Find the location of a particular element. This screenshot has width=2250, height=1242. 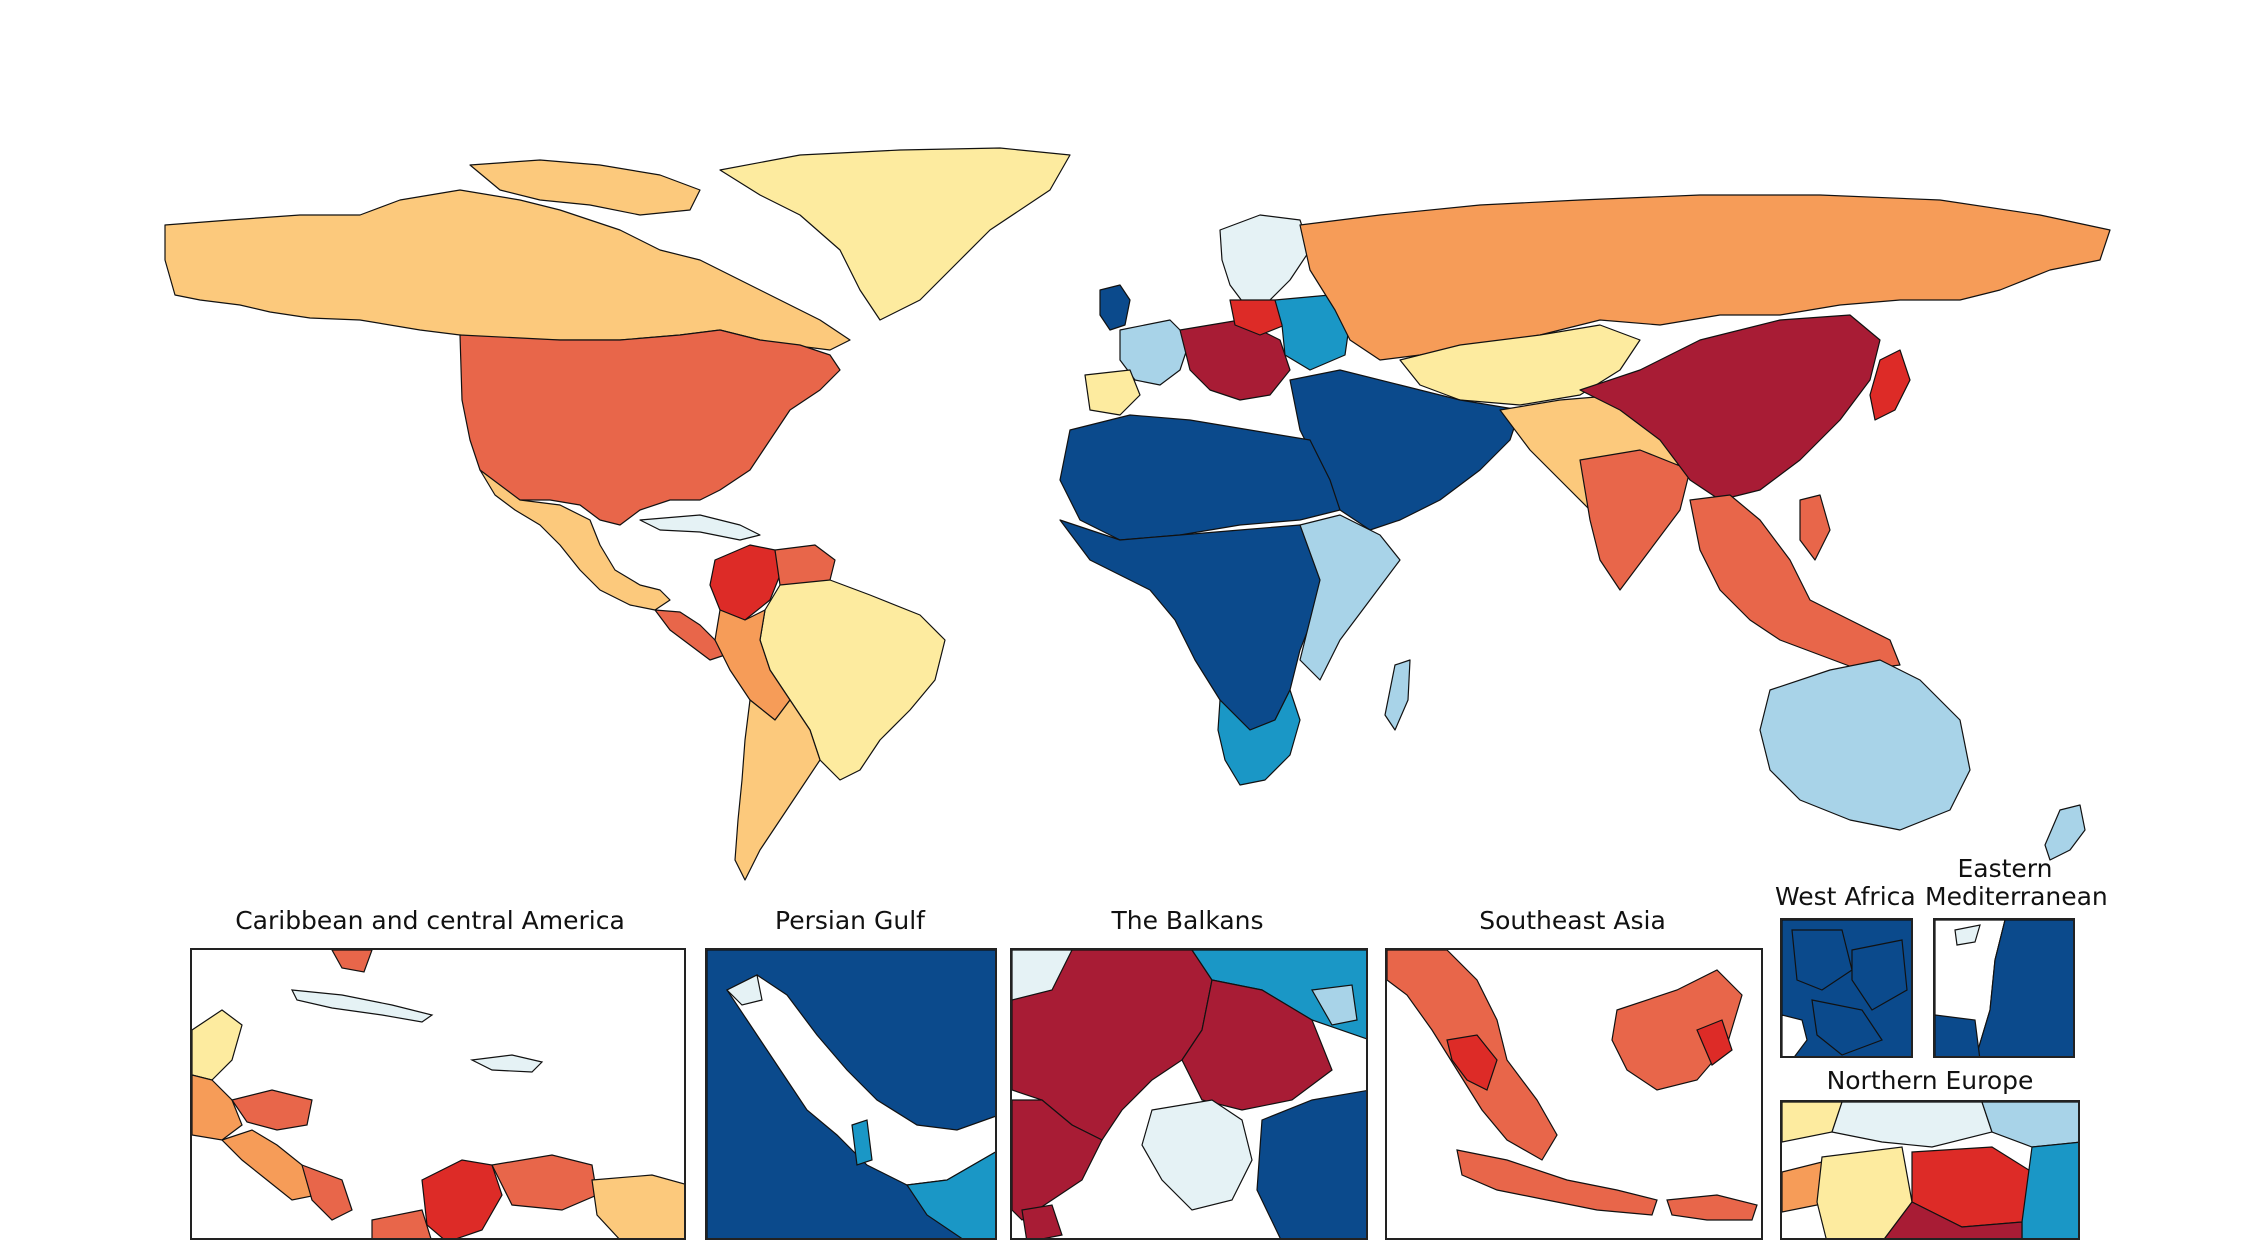

region-western-europe is located at coordinates (1155, 352).